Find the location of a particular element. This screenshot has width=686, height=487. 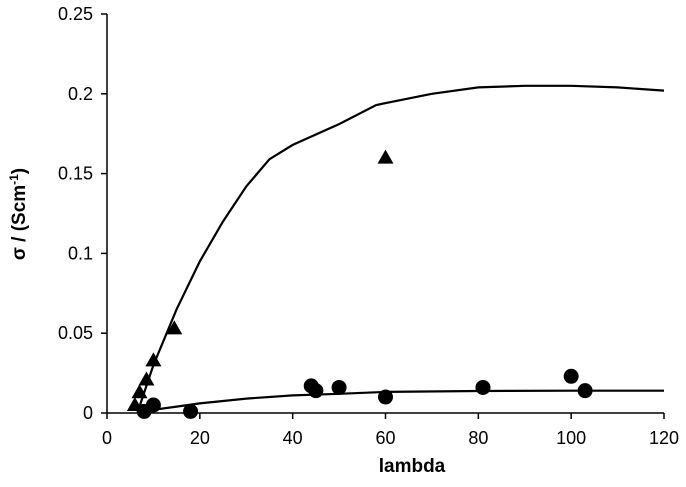

y-tick-label: 0.2 is located at coordinates (80, 94).